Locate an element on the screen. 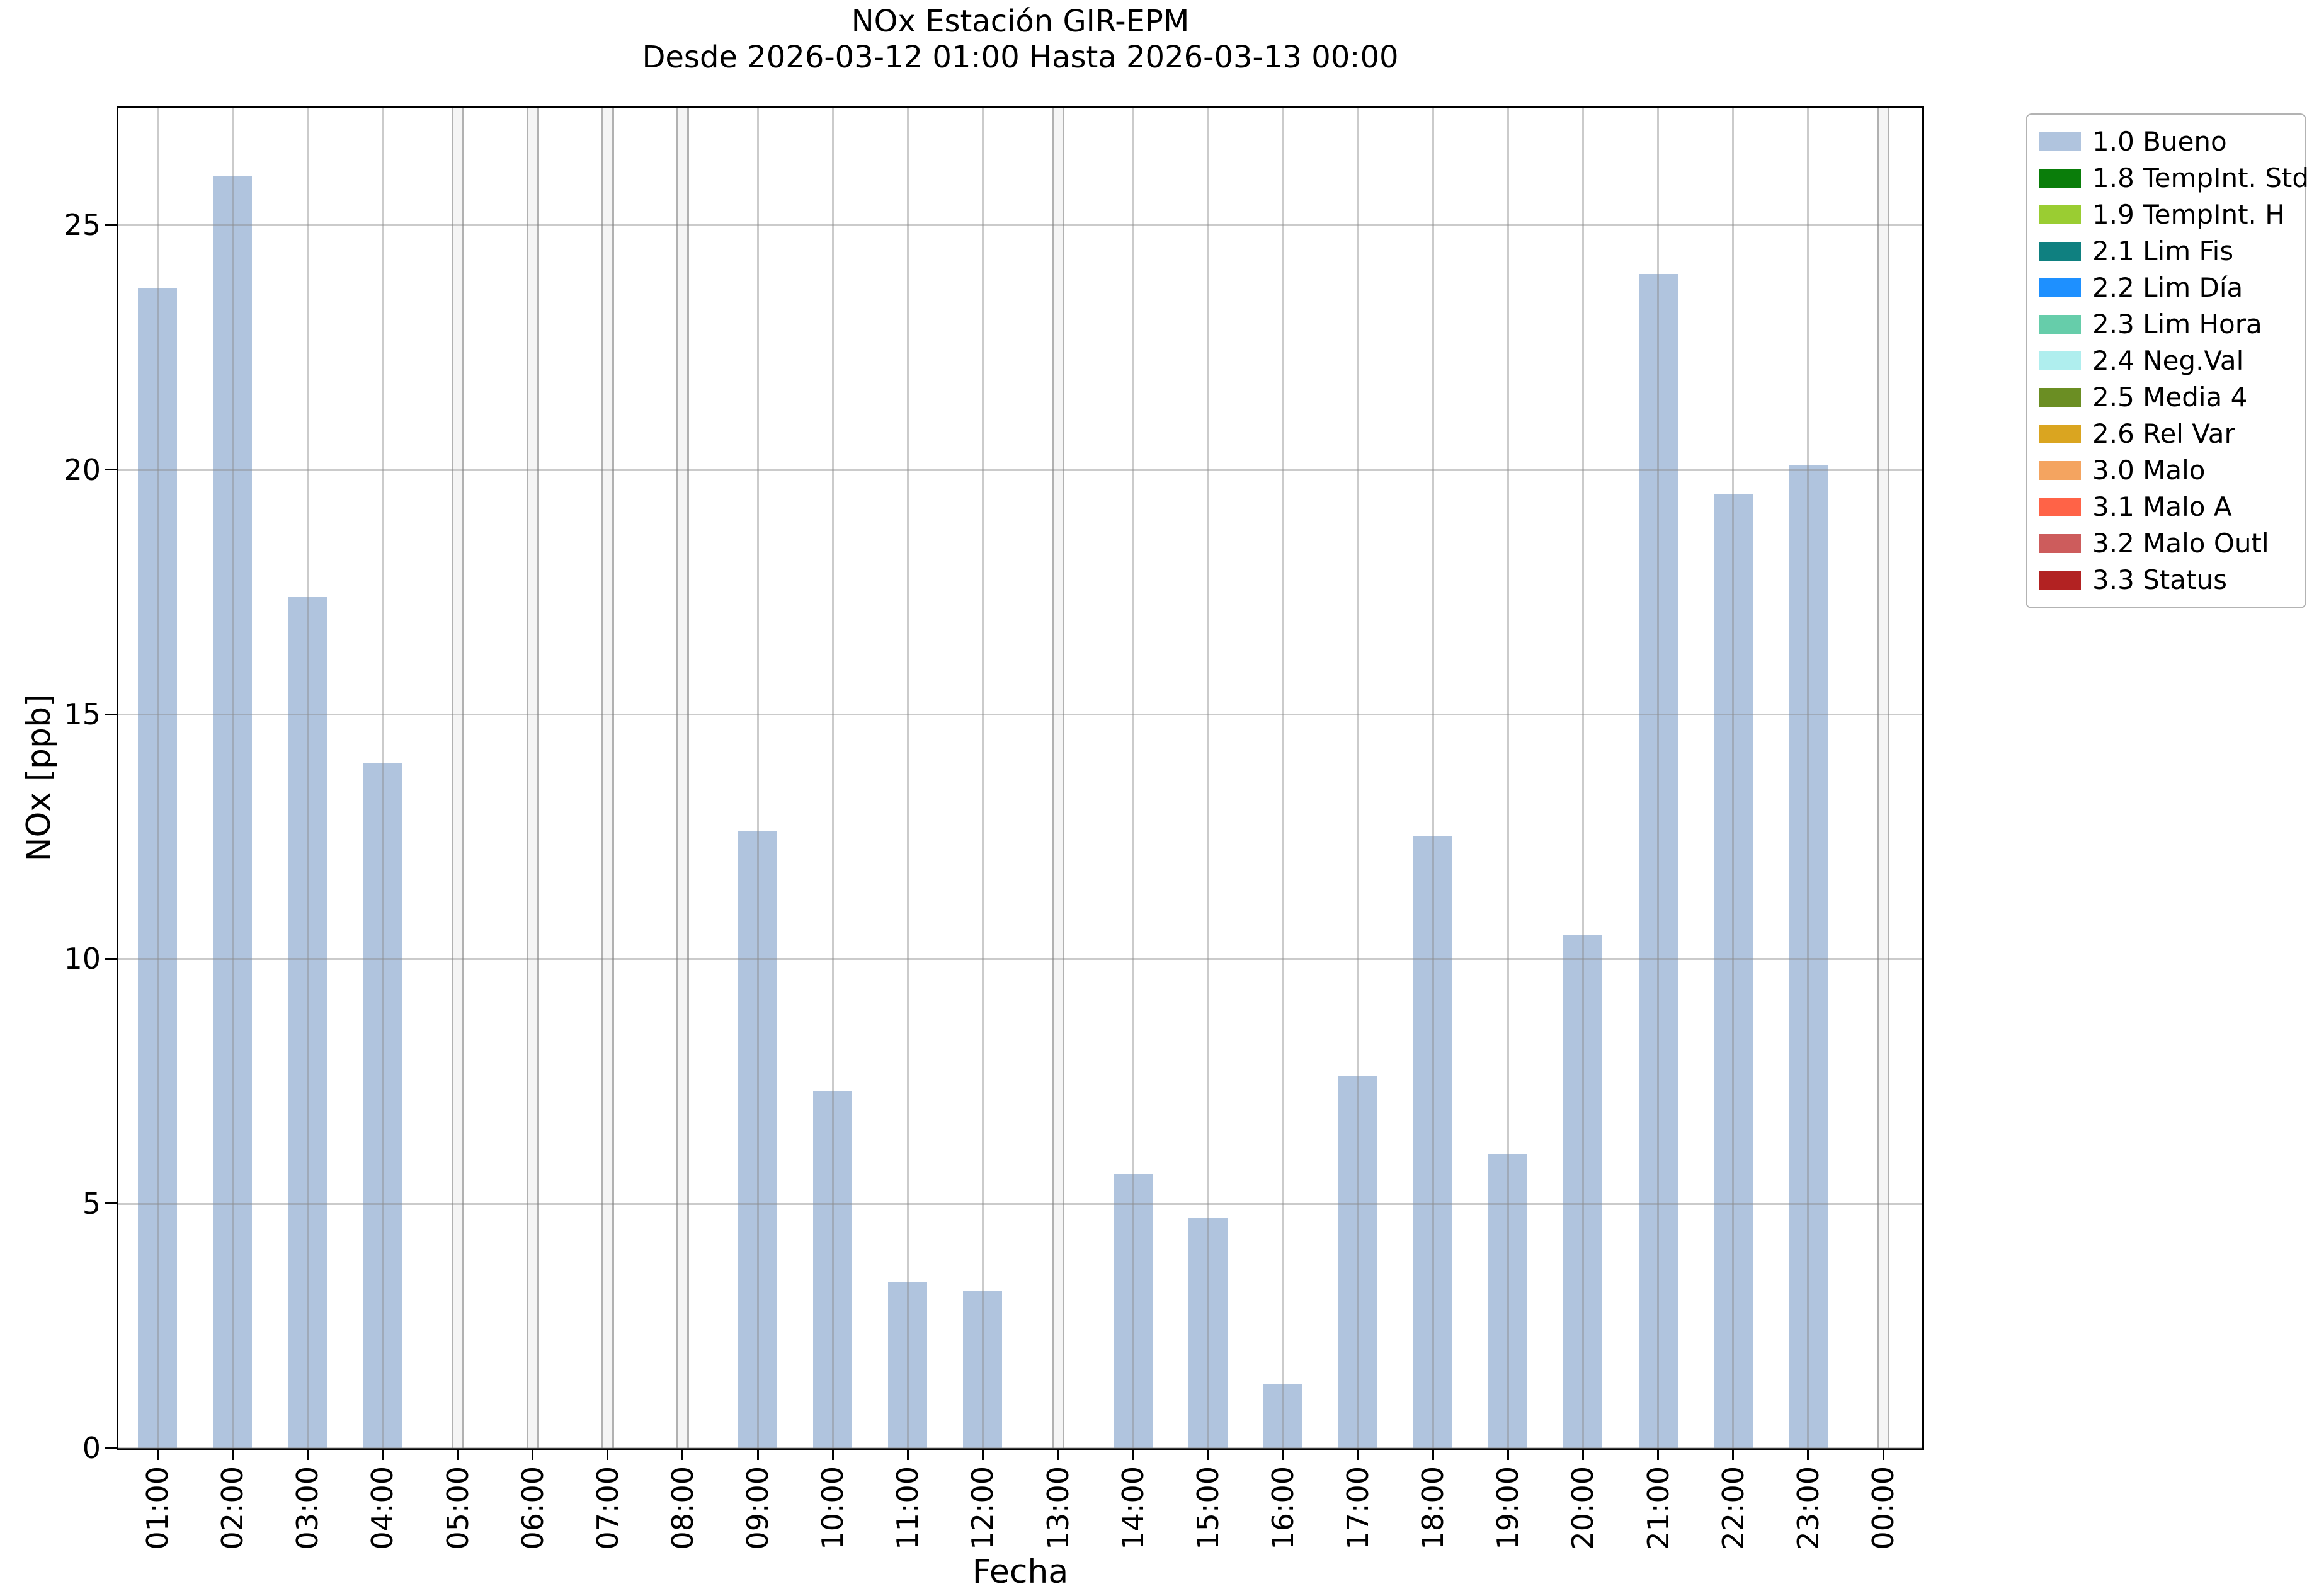  x-tick-label: 14:00 is located at coordinates (1132, 1508).